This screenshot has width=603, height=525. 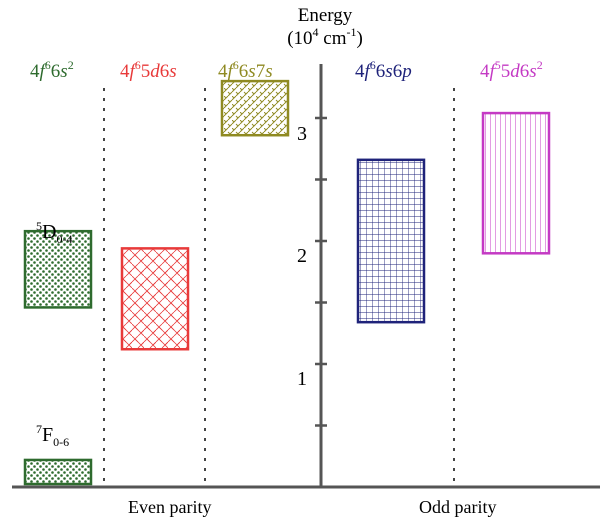 I want to click on axis-title: Energy (104 cm-1), so click(x=325, y=27).